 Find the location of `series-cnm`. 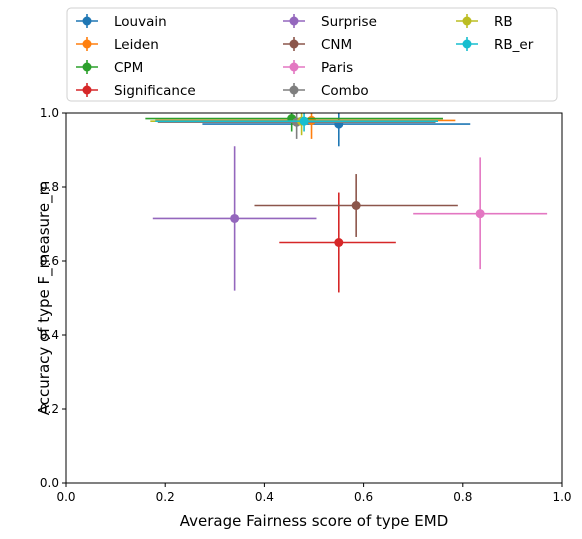

series-cnm is located at coordinates (356, 205).